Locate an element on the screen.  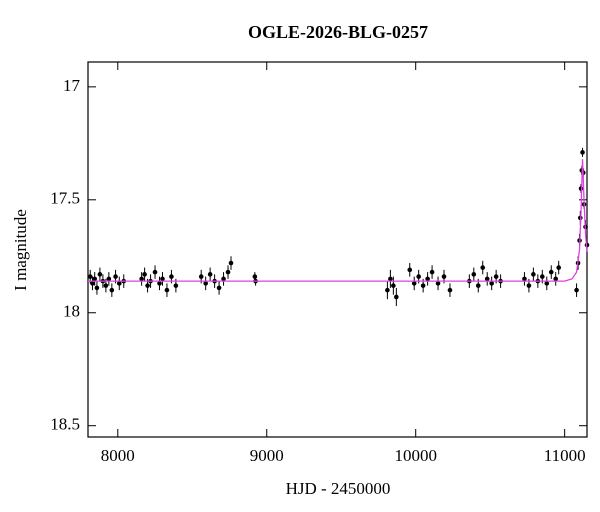
y-tick-label: 17.5 is located at coordinates (65, 198).